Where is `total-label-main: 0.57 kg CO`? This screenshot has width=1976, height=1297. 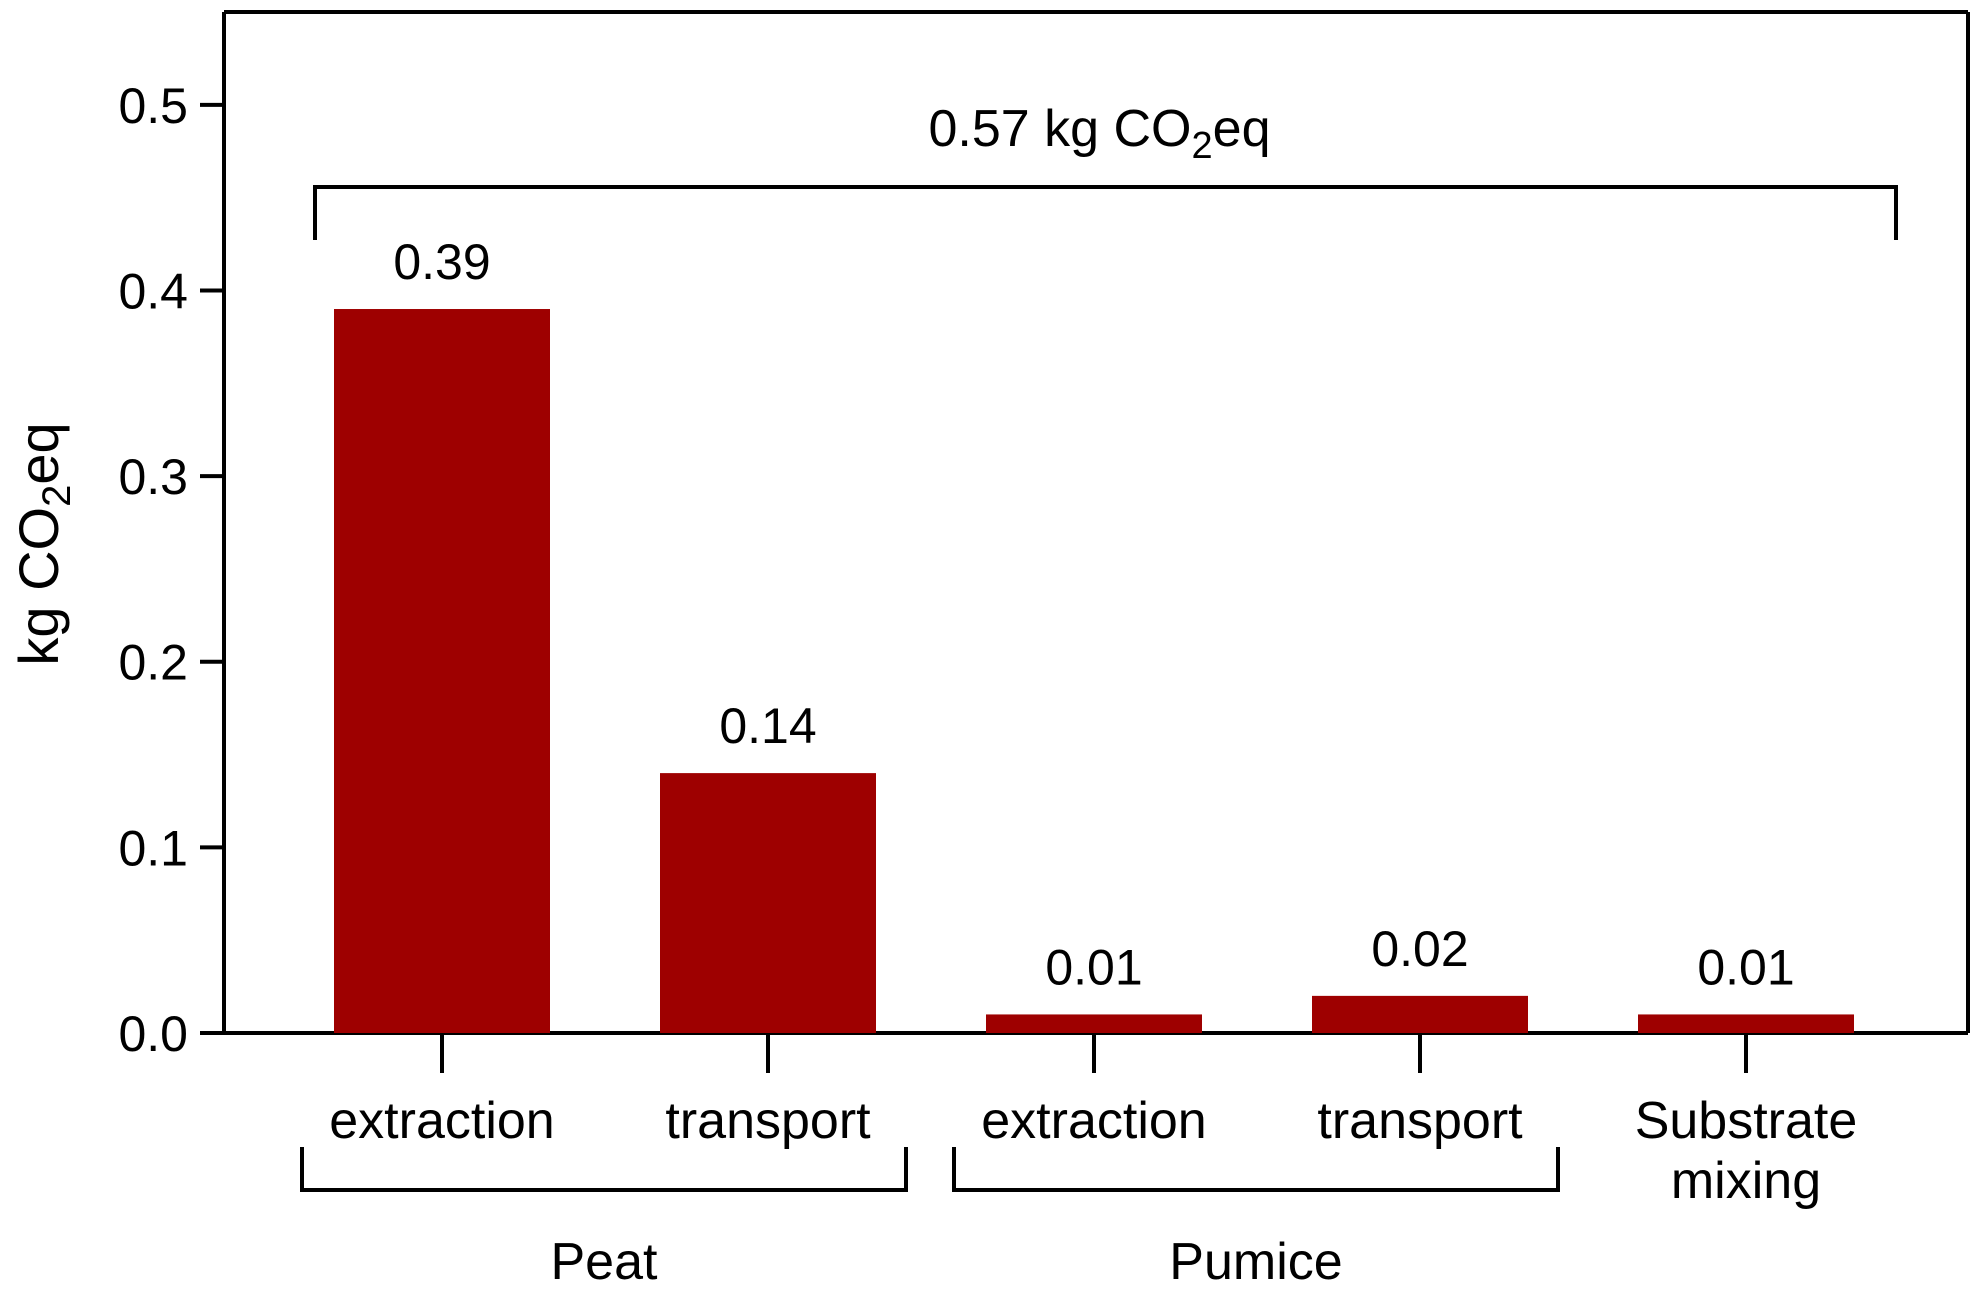 total-label-main: 0.57 kg CO is located at coordinates (1059, 129).